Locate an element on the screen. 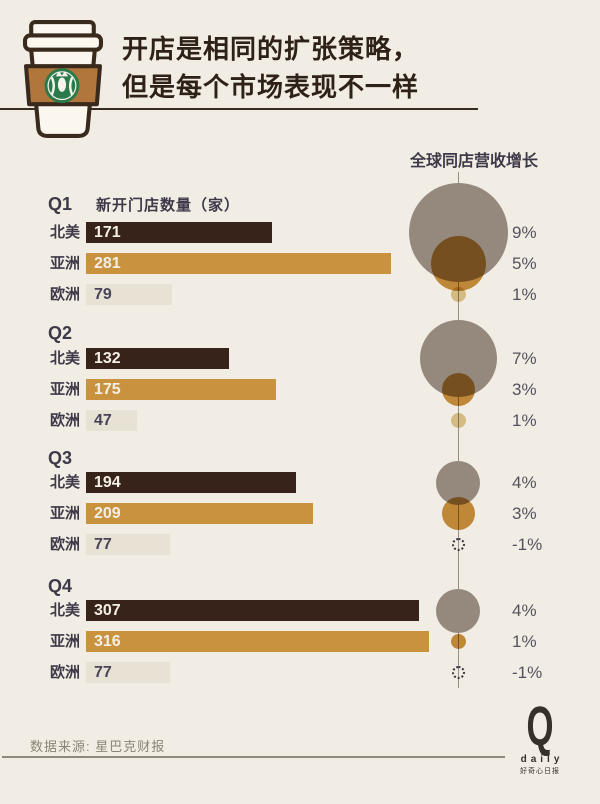 The image size is (600, 804). qdaily-logo: Q daily 好奇心日报 is located at coordinates (540, 735).